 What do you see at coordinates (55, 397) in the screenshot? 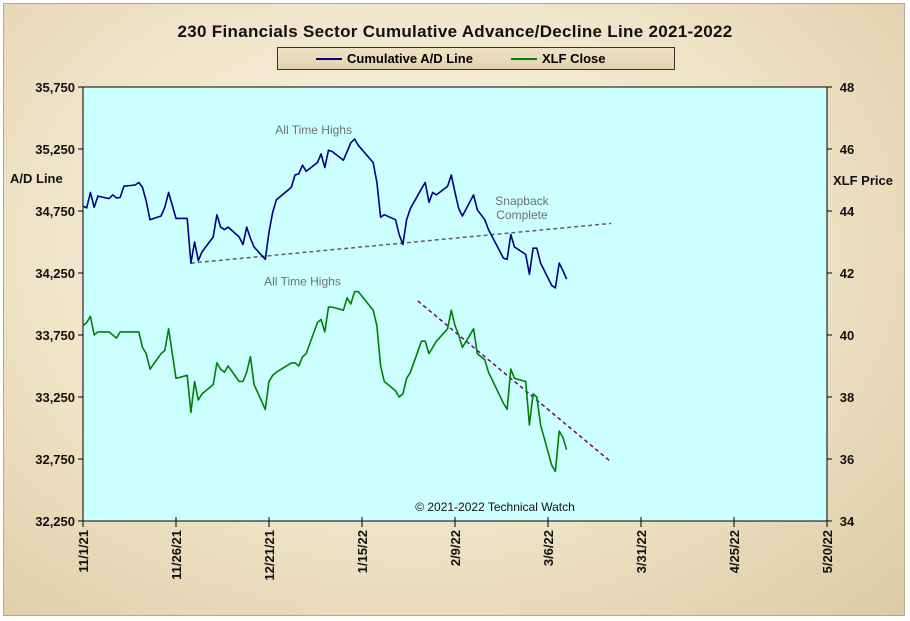
I see `y-left-tick-label: 33,250` at bounding box center [55, 397].